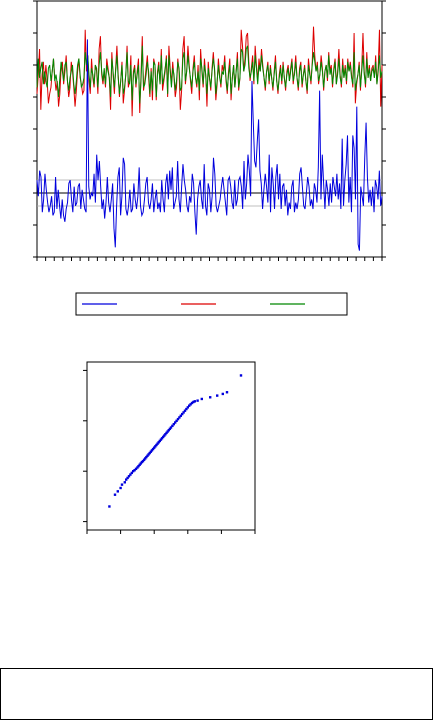 Image resolution: width=433 pixels, height=720 pixels. What do you see at coordinates (85, 446) in the screenshot?
I see `qq-left-axis-ticks` at bounding box center [85, 446].